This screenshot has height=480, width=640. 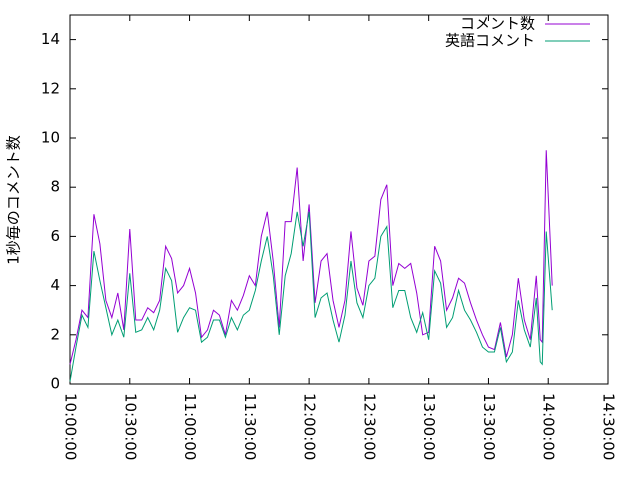 I want to click on x-tick-label: 12:00:00, so click(x=310, y=426).